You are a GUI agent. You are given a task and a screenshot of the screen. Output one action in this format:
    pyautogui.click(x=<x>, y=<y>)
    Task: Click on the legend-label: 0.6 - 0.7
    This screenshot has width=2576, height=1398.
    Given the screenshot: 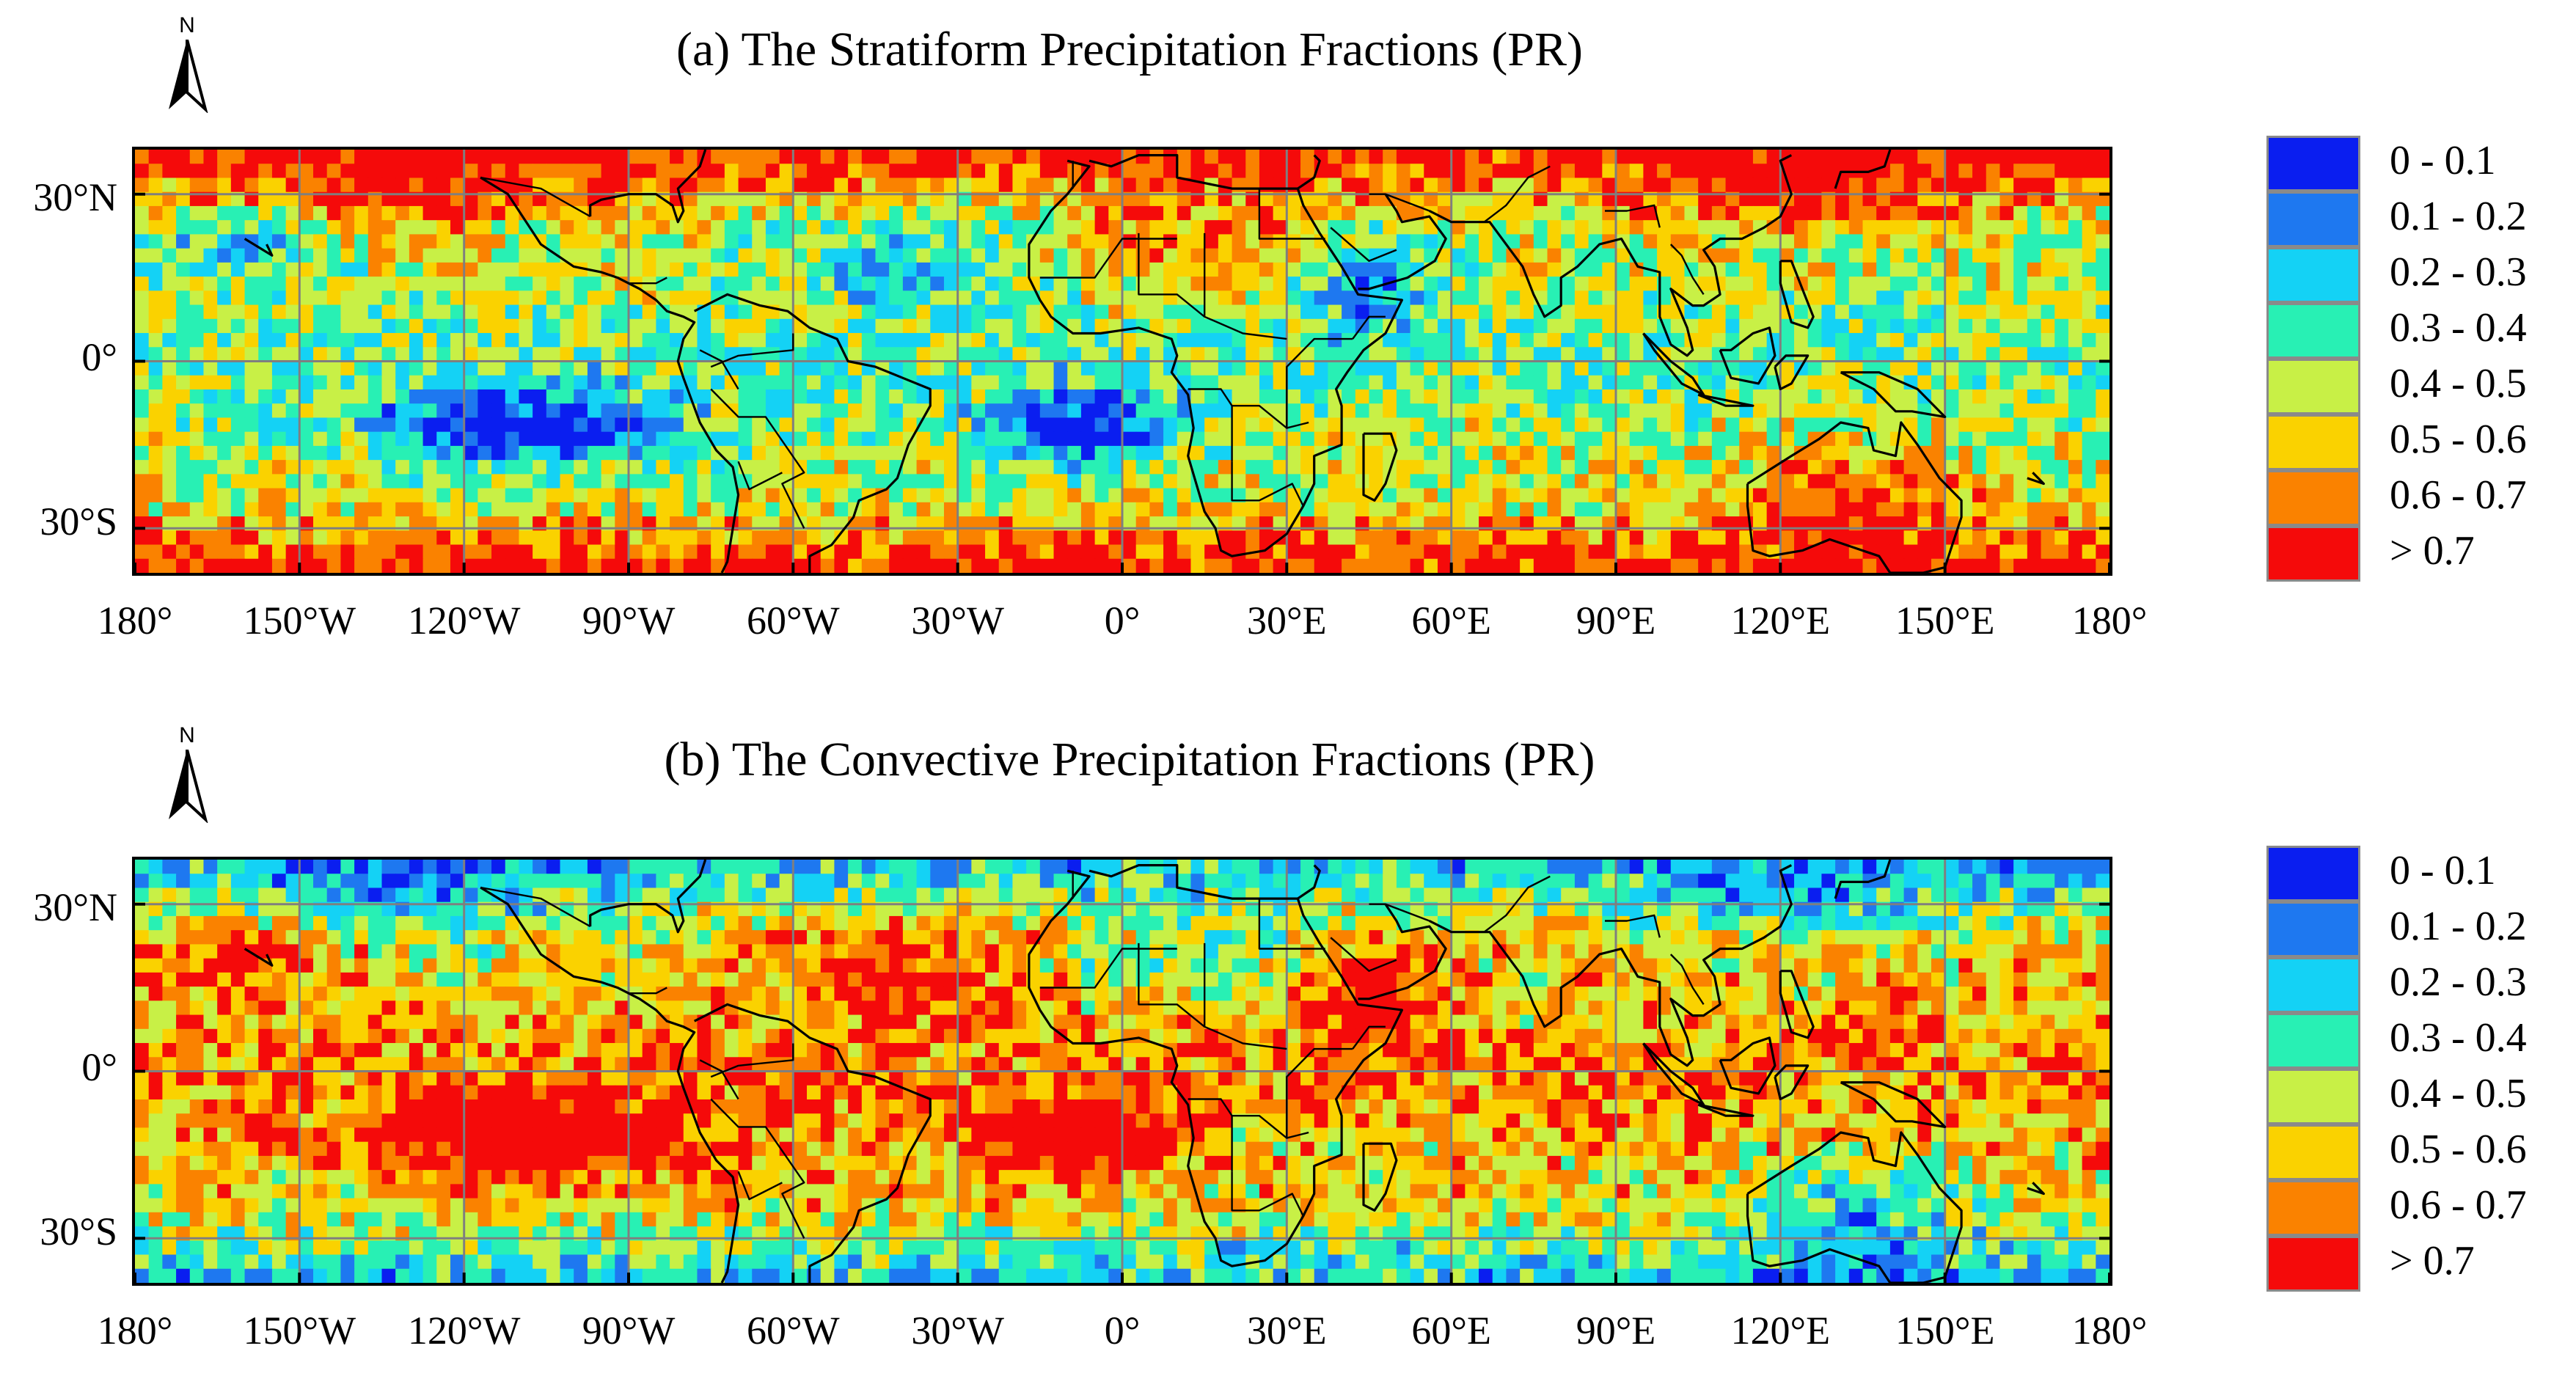 What is the action you would take?
    pyautogui.click(x=2458, y=495)
    